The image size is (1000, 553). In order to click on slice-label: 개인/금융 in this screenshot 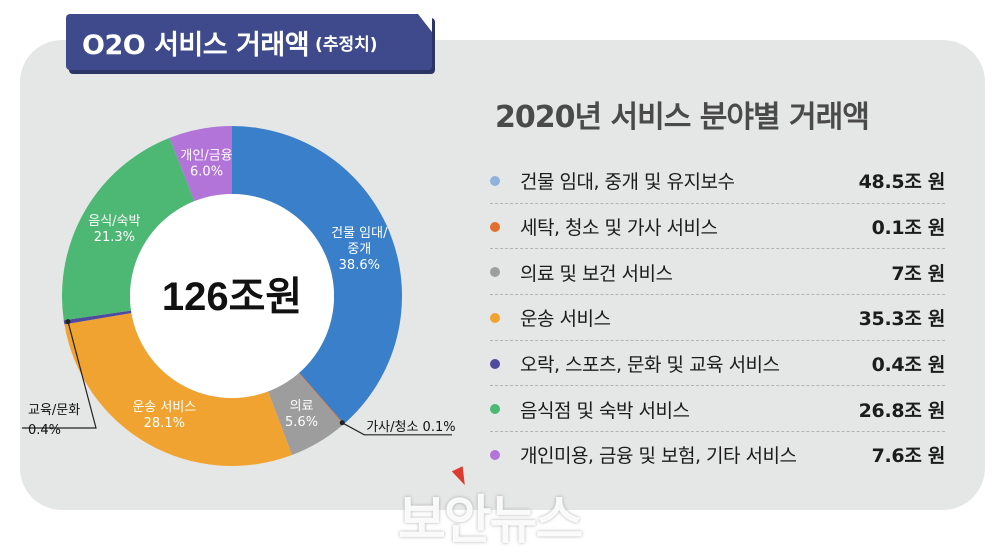, I will do `click(206, 155)`.